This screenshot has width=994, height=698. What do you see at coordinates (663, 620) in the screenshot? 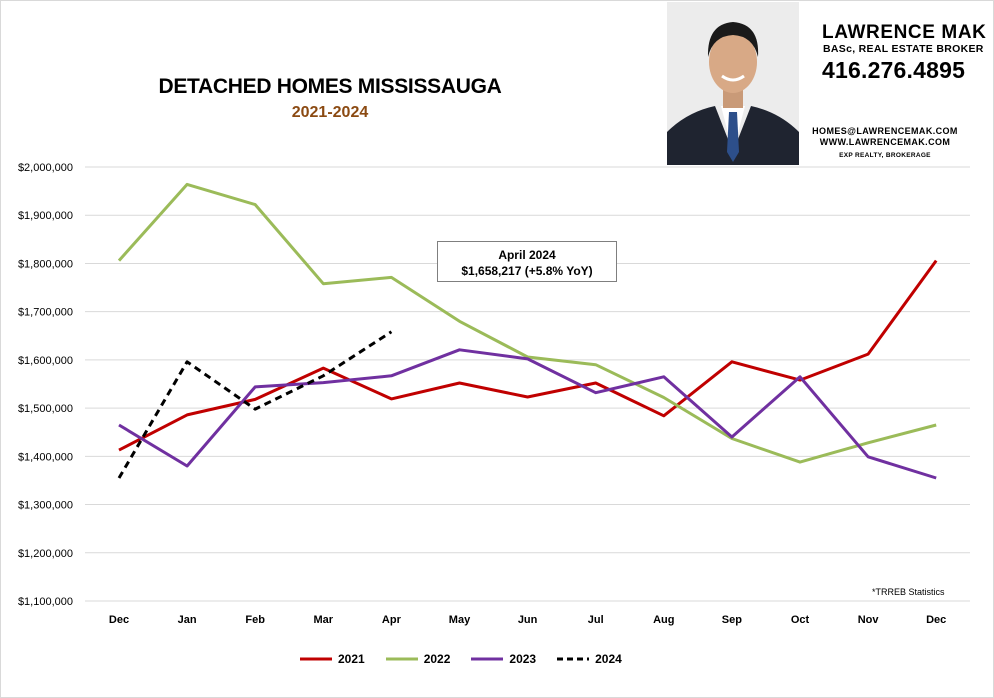
I see `x-tick-label: Aug` at bounding box center [663, 620].